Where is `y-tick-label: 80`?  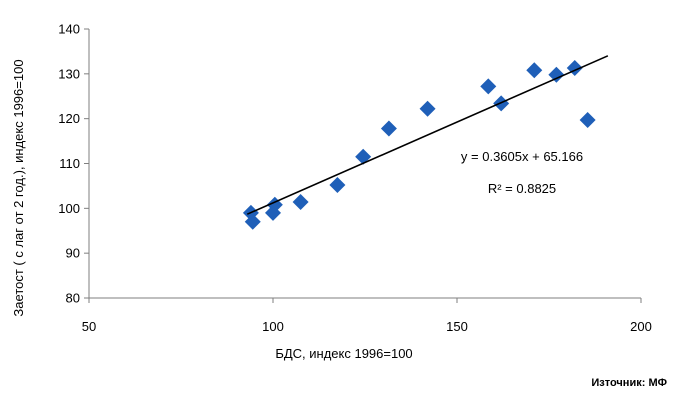 y-tick-label: 80 is located at coordinates (73, 298).